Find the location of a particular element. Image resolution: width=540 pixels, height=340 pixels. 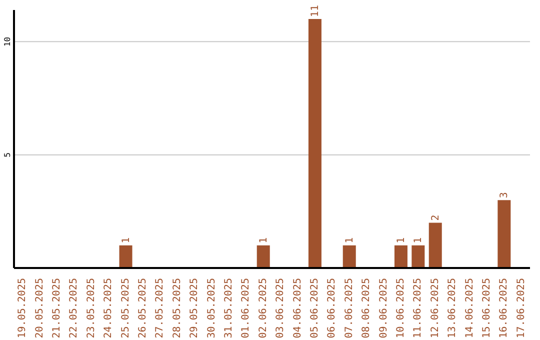

x-tick-label: 05.06.2025 is located at coordinates (315, 308).